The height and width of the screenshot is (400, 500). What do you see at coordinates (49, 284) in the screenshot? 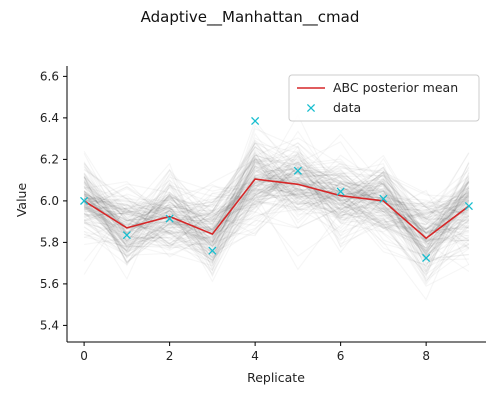
I see `y-tick-label: 5.6` at bounding box center [49, 284].